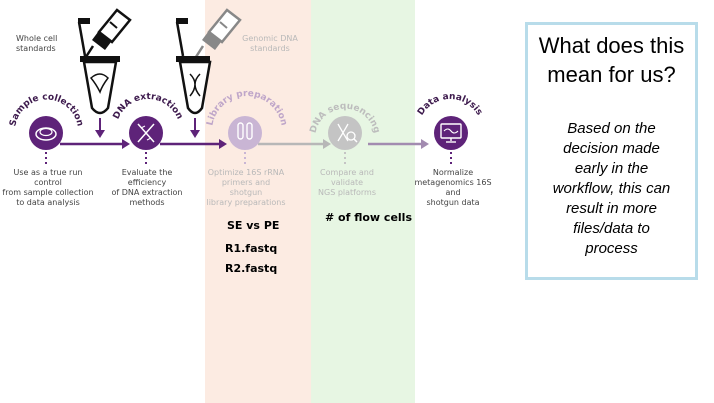  I want to click on dna-magnifier-icon, so click(345, 133).